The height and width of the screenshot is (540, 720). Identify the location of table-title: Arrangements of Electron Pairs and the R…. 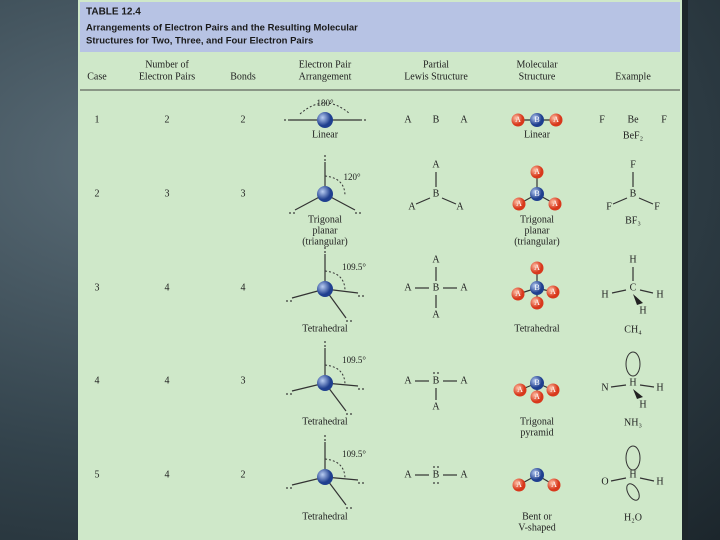
(222, 28).